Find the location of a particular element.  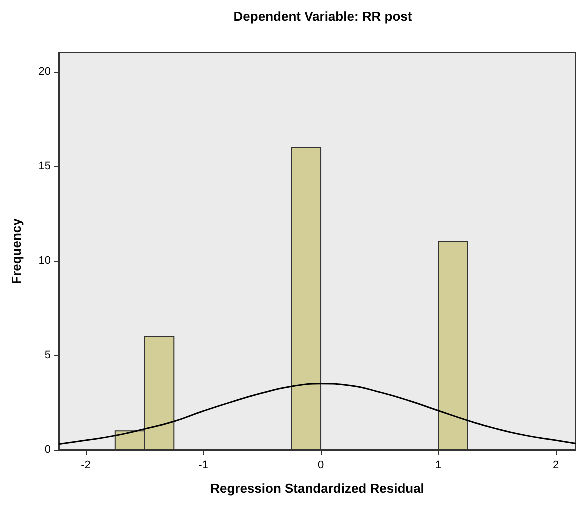

x-tick-label: 1 is located at coordinates (438, 466).